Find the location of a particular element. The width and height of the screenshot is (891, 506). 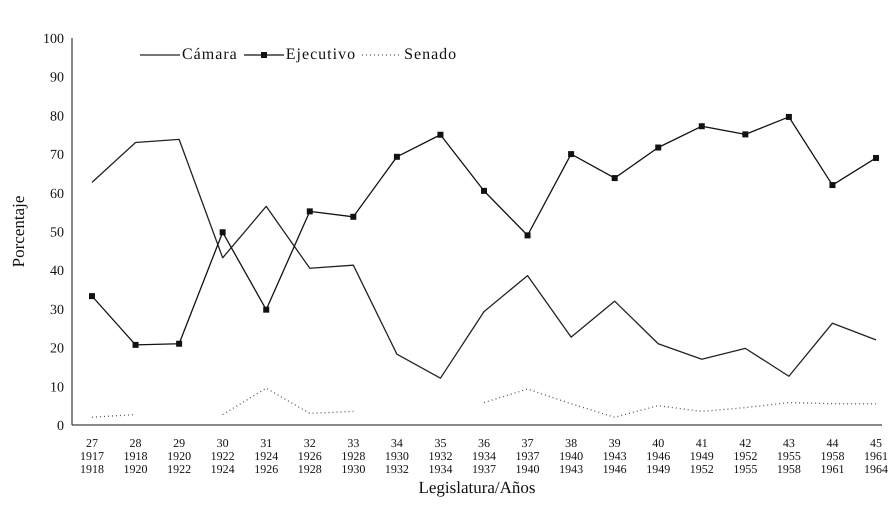

x-tick-label: 34 1930 1932 is located at coordinates (396, 456).